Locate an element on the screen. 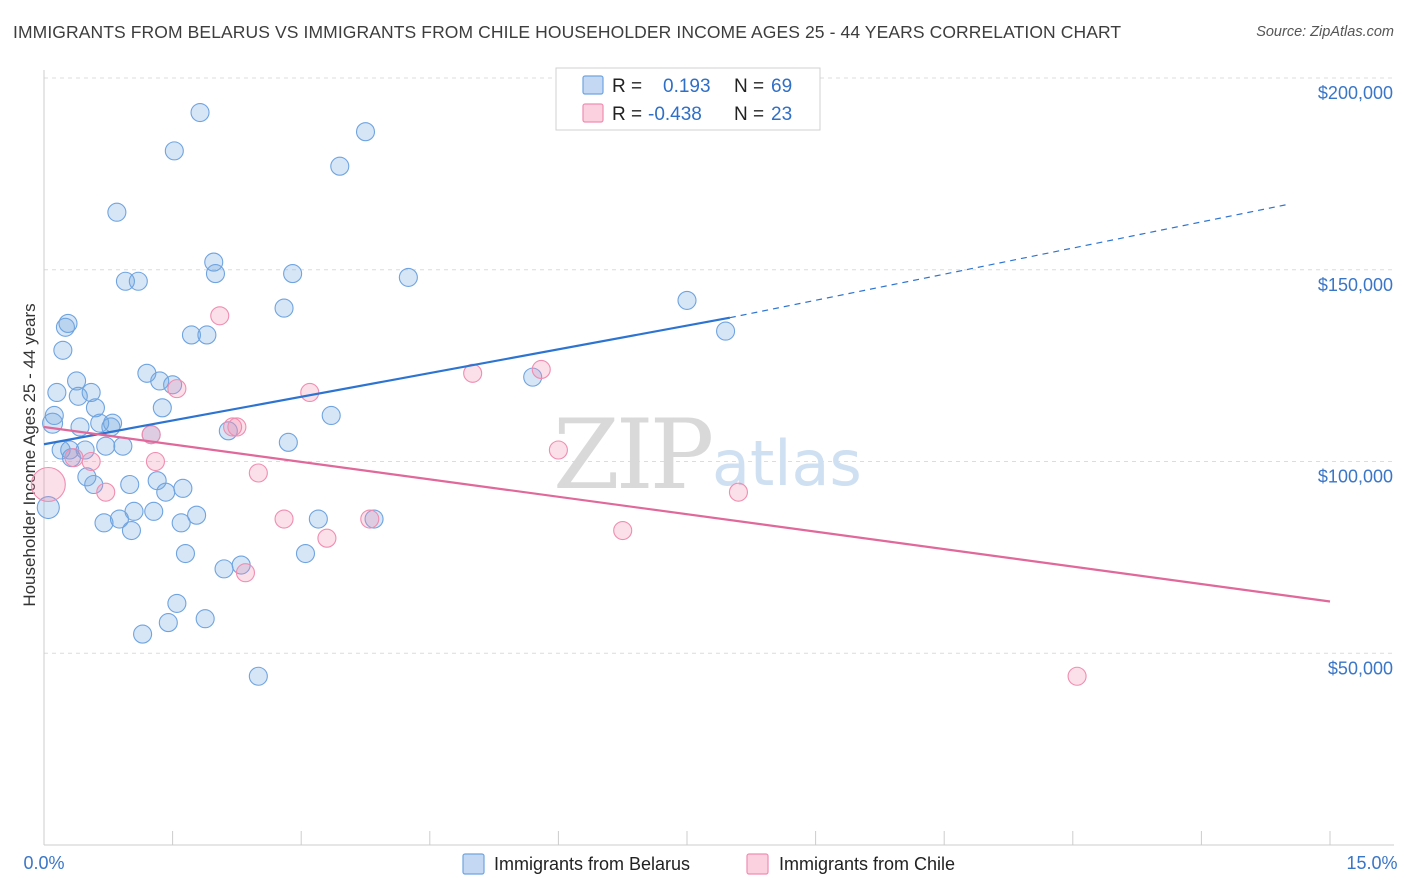 Image resolution: width=1406 pixels, height=892 pixels. belarus-trend-extension is located at coordinates (1008, 261).